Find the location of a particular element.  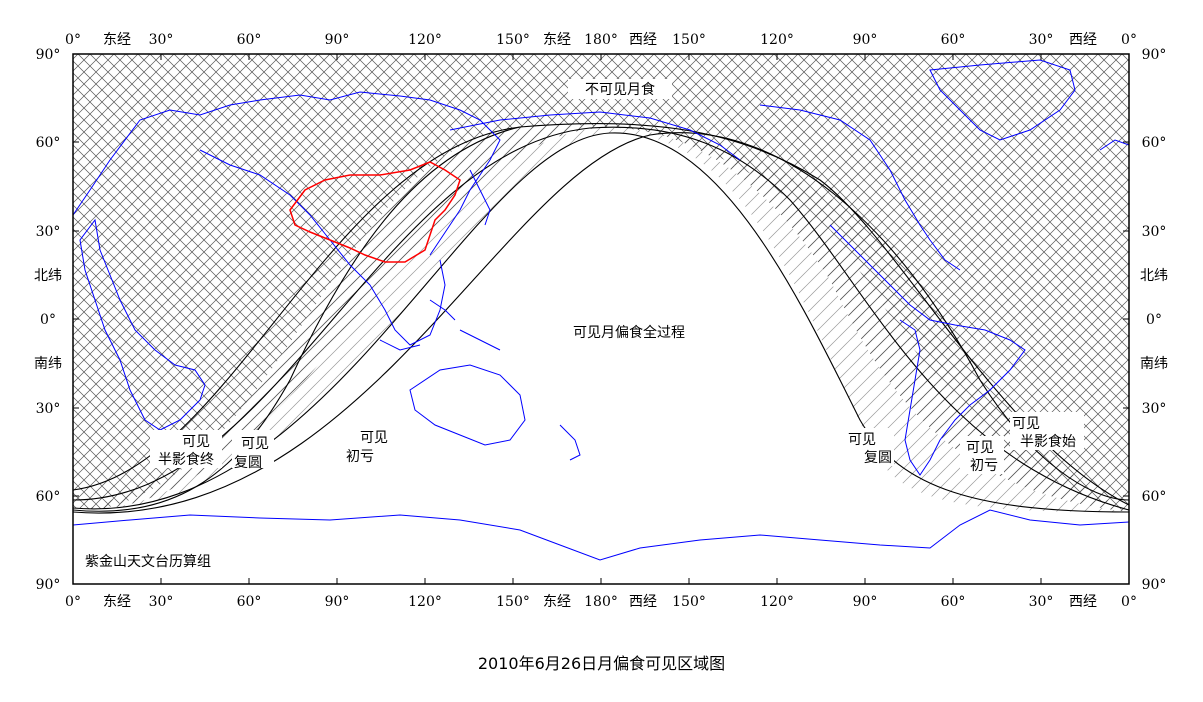

right-tick-5: 60° is located at coordinates (1154, 497).